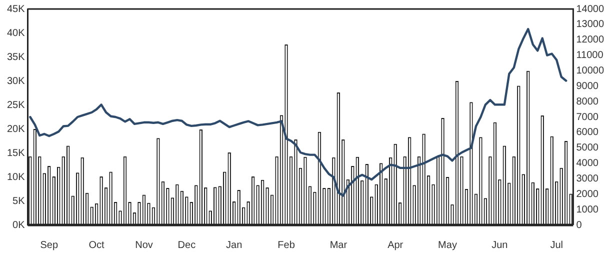 The image size is (611, 273). What do you see at coordinates (187, 245) in the screenshot?
I see `x-tick-label: Dec` at bounding box center [187, 245].